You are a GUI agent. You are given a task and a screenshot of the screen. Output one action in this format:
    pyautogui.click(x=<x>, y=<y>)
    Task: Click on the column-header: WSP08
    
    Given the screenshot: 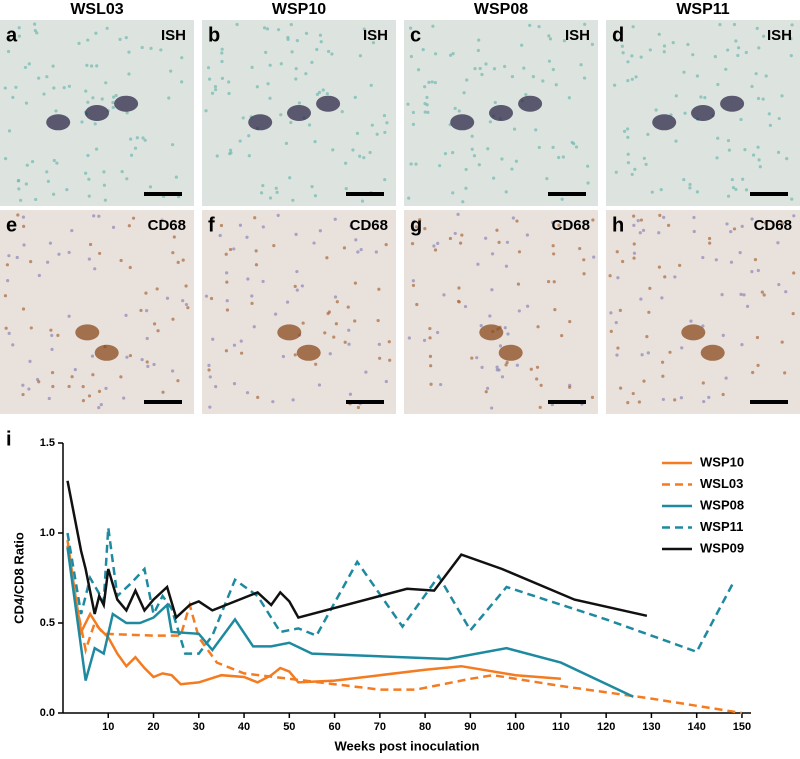 What is the action you would take?
    pyautogui.click(x=501, y=9)
    